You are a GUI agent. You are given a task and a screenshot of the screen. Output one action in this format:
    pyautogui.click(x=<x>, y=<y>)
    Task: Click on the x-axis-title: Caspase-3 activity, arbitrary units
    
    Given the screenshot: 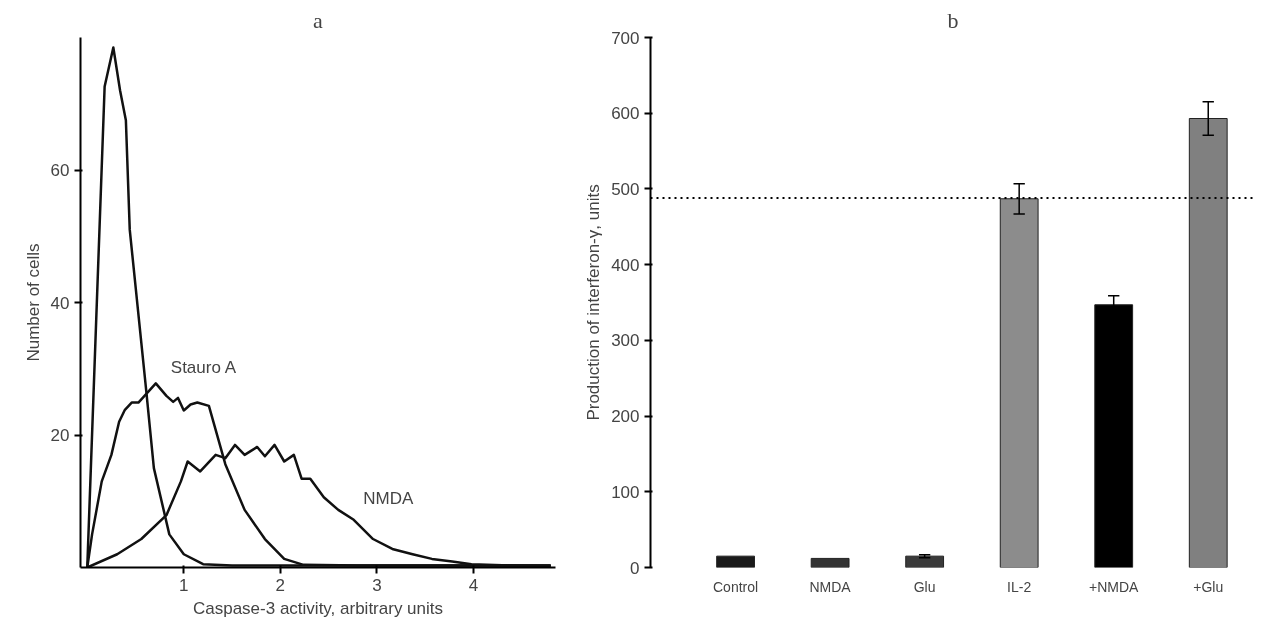 What is the action you would take?
    pyautogui.click(x=318, y=608)
    